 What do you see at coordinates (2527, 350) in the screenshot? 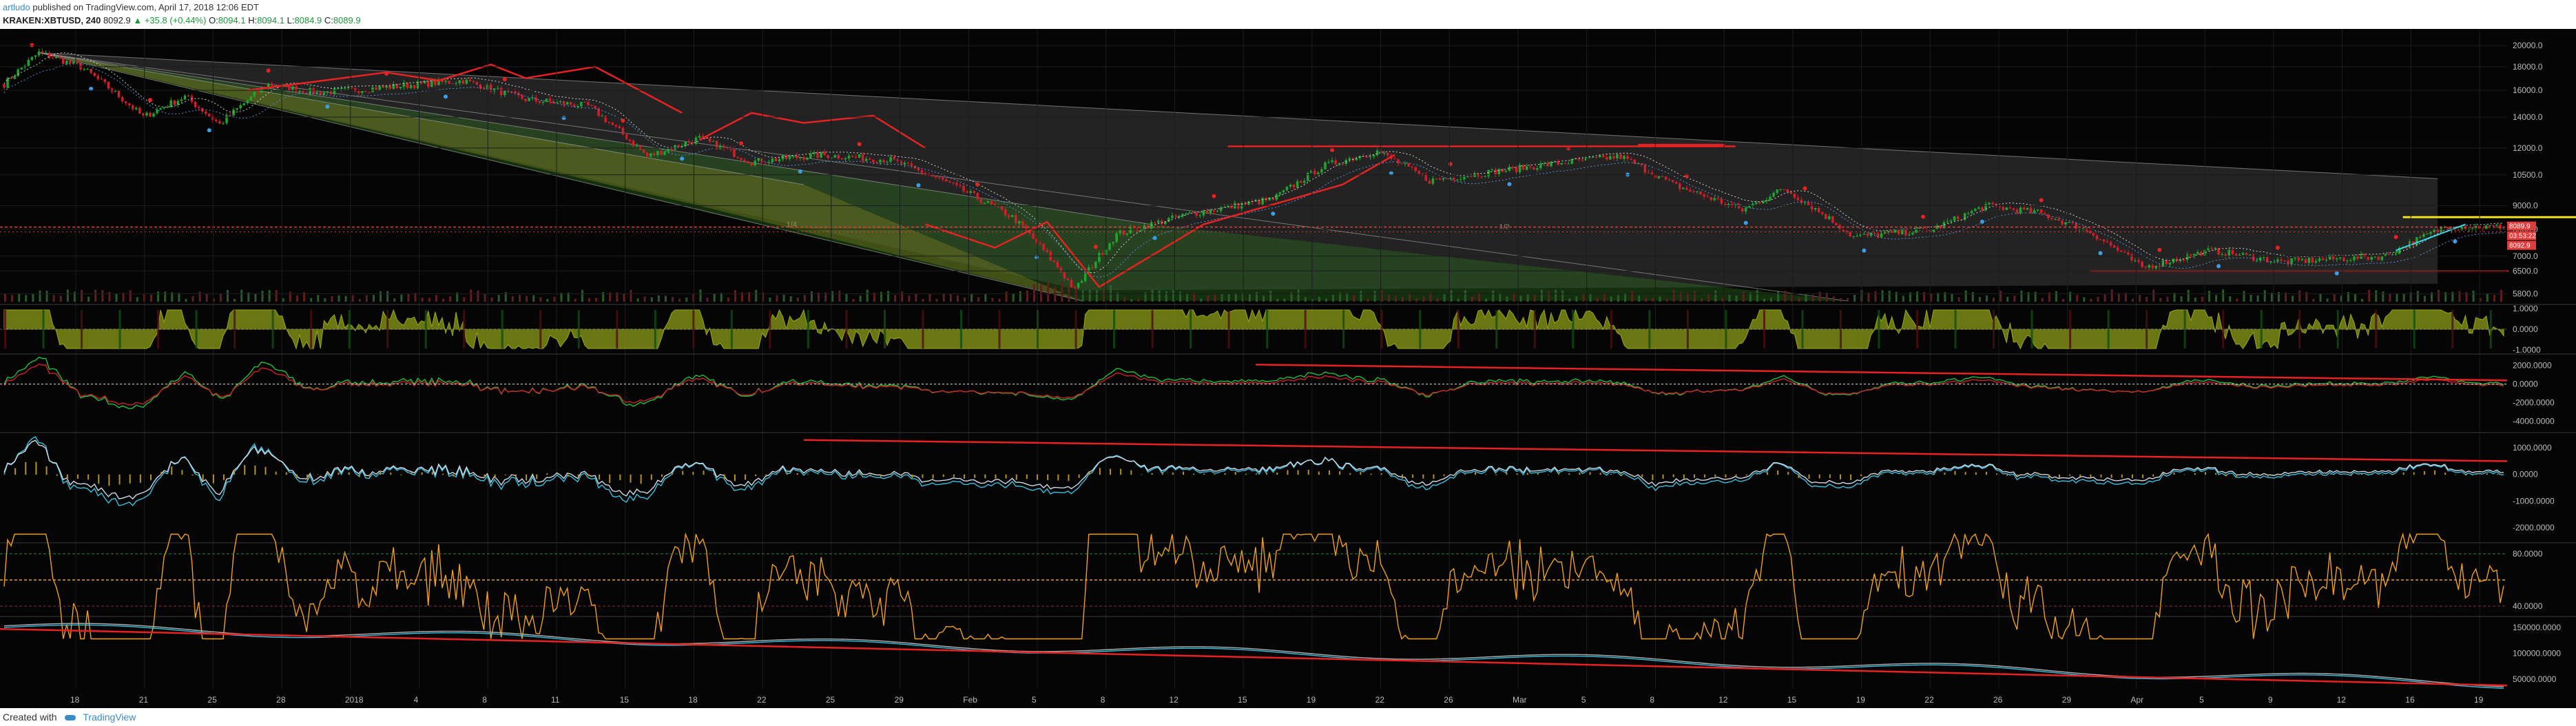
I see `osc-tick-label: -1.0000` at bounding box center [2527, 350].